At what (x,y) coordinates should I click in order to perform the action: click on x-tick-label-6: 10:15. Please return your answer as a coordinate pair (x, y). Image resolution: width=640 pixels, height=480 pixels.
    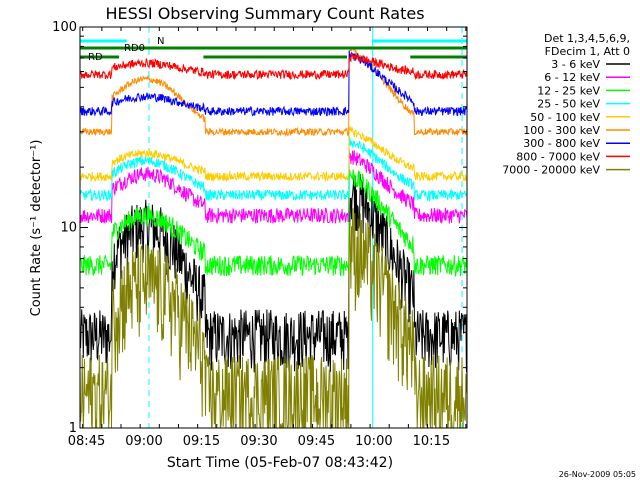
    Looking at the image, I should click on (431, 441).